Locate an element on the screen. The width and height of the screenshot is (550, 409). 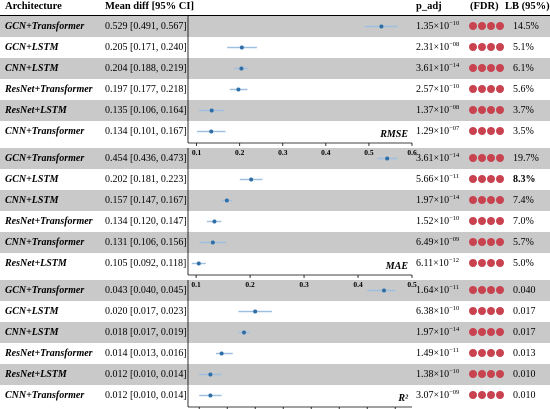
mean-diff-cell: 0.157 [0.147, 0.167] is located at coordinates (146, 200).